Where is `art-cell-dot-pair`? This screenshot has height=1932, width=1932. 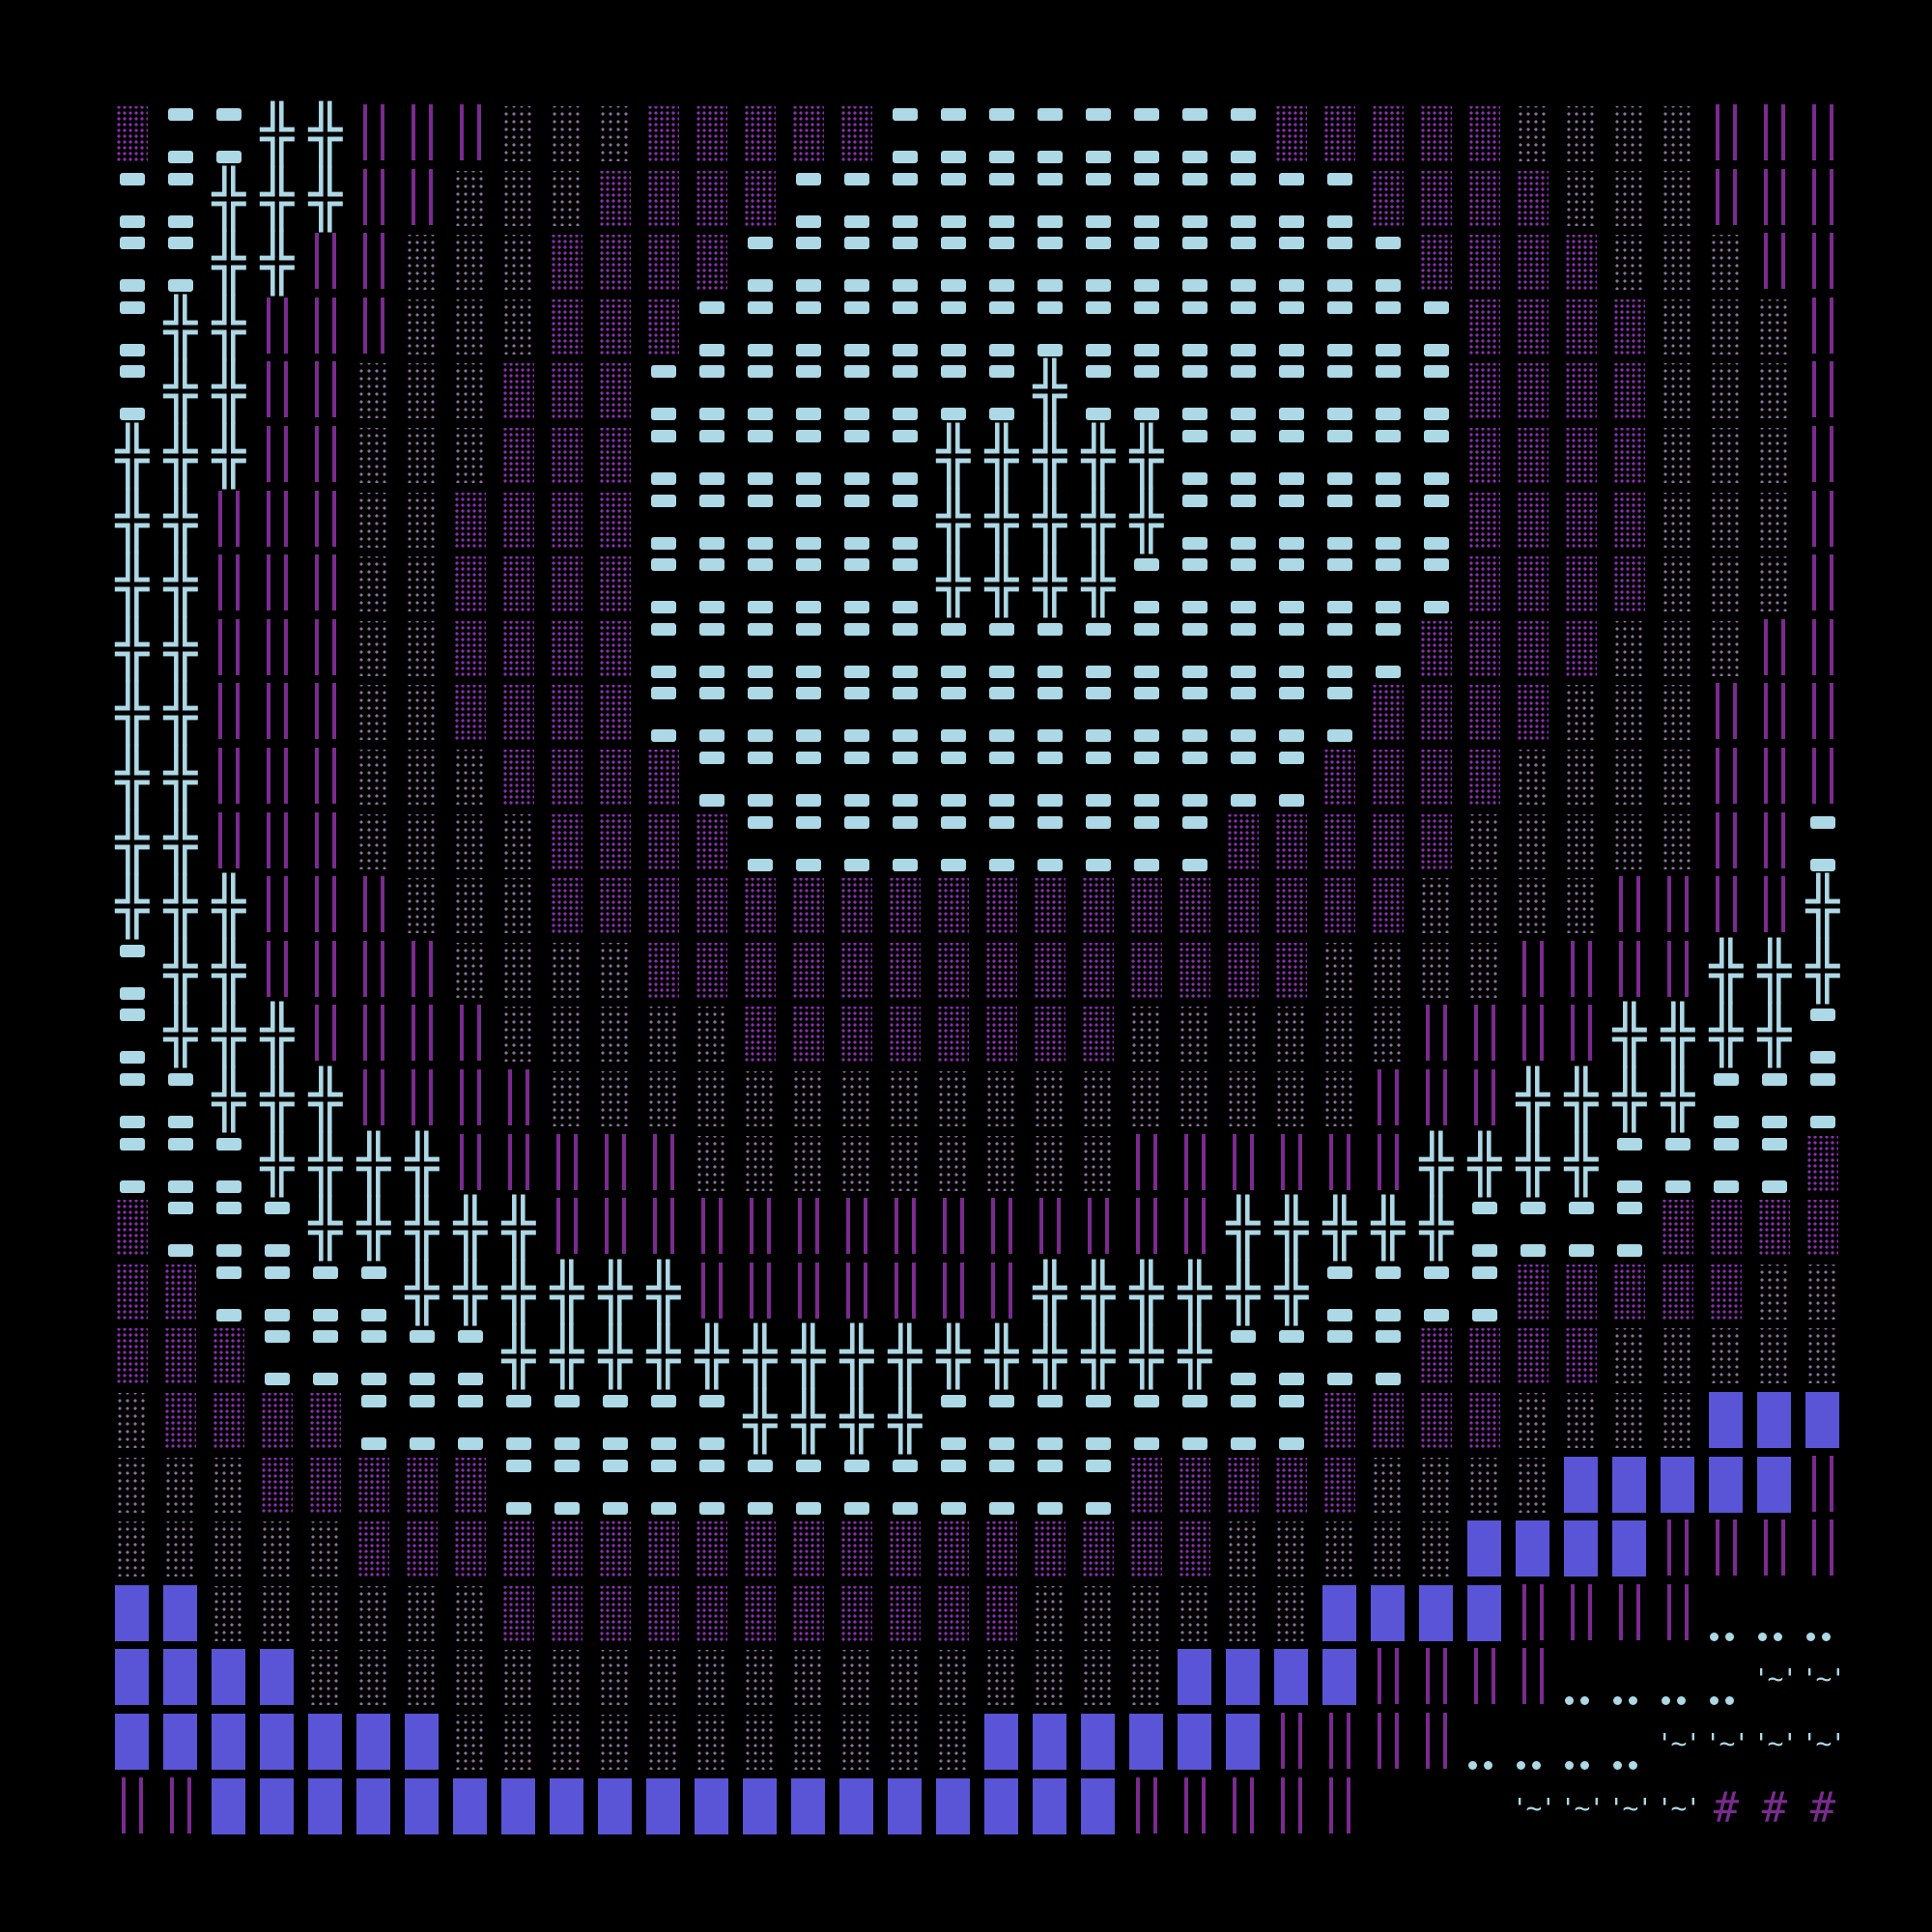
art-cell-dot-pair is located at coordinates (1581, 1678).